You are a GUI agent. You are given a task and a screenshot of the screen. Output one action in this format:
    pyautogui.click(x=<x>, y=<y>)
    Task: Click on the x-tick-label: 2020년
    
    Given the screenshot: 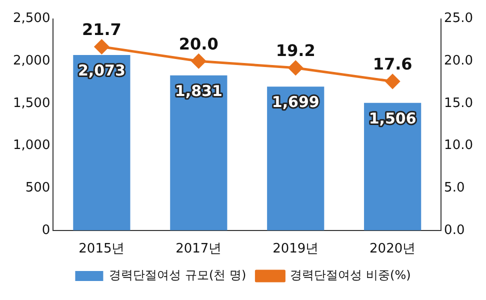 What is the action you would take?
    pyautogui.click(x=393, y=249)
    